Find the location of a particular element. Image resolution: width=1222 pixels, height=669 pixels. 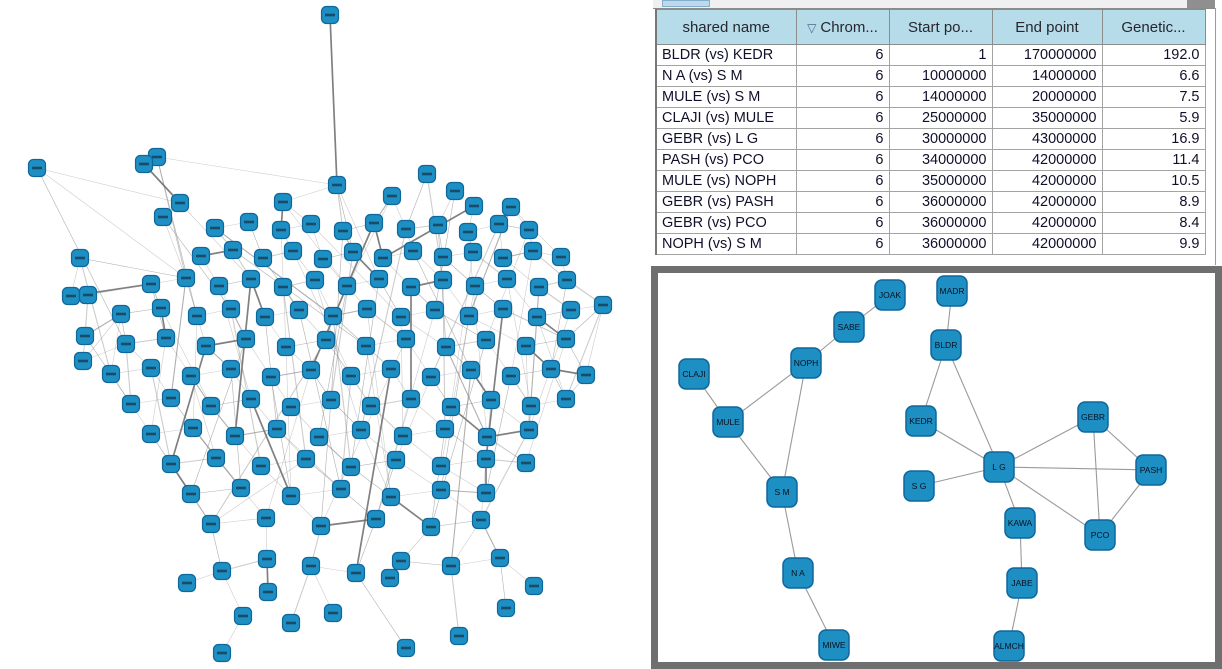

network-node: N A is located at coordinates (798, 573).